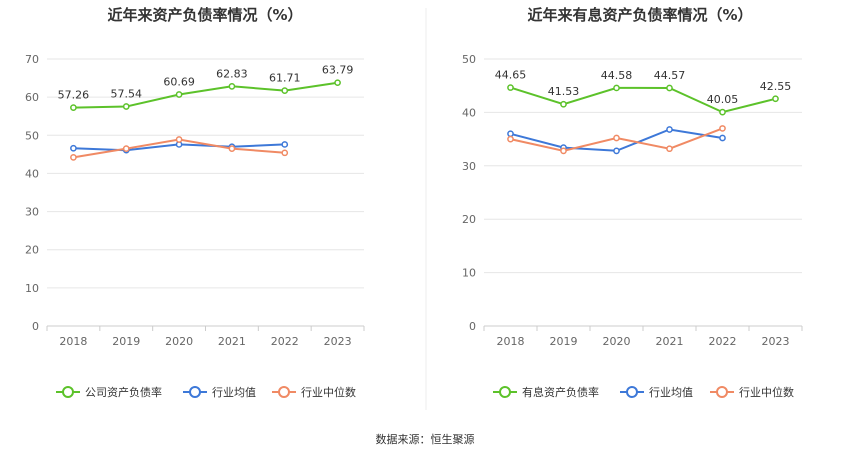 This screenshot has width=850, height=463. Describe the element at coordinates (179, 82) in the screenshot. I see `data-label: 60.69` at that location.